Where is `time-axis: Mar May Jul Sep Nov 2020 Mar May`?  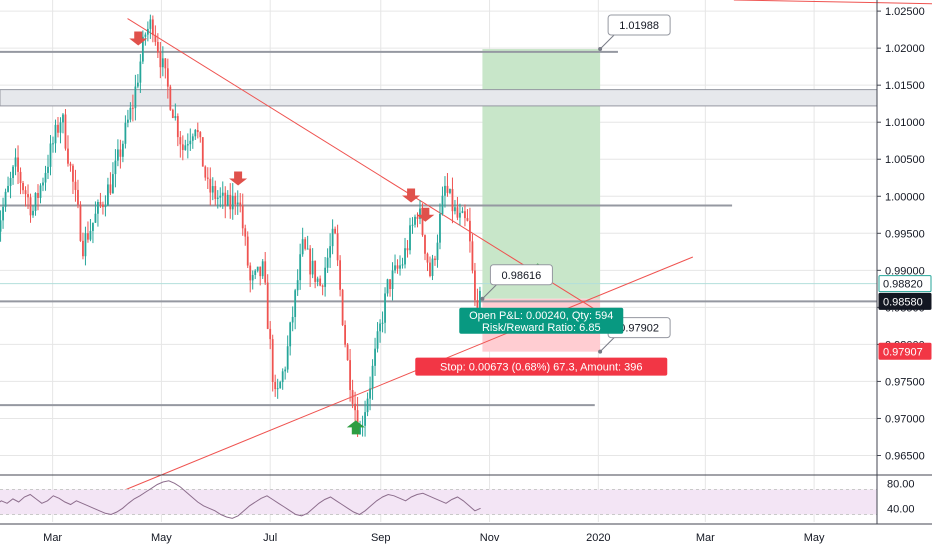
time-axis: Mar May Jul Sep Nov 2020 Mar May is located at coordinates (434, 538).